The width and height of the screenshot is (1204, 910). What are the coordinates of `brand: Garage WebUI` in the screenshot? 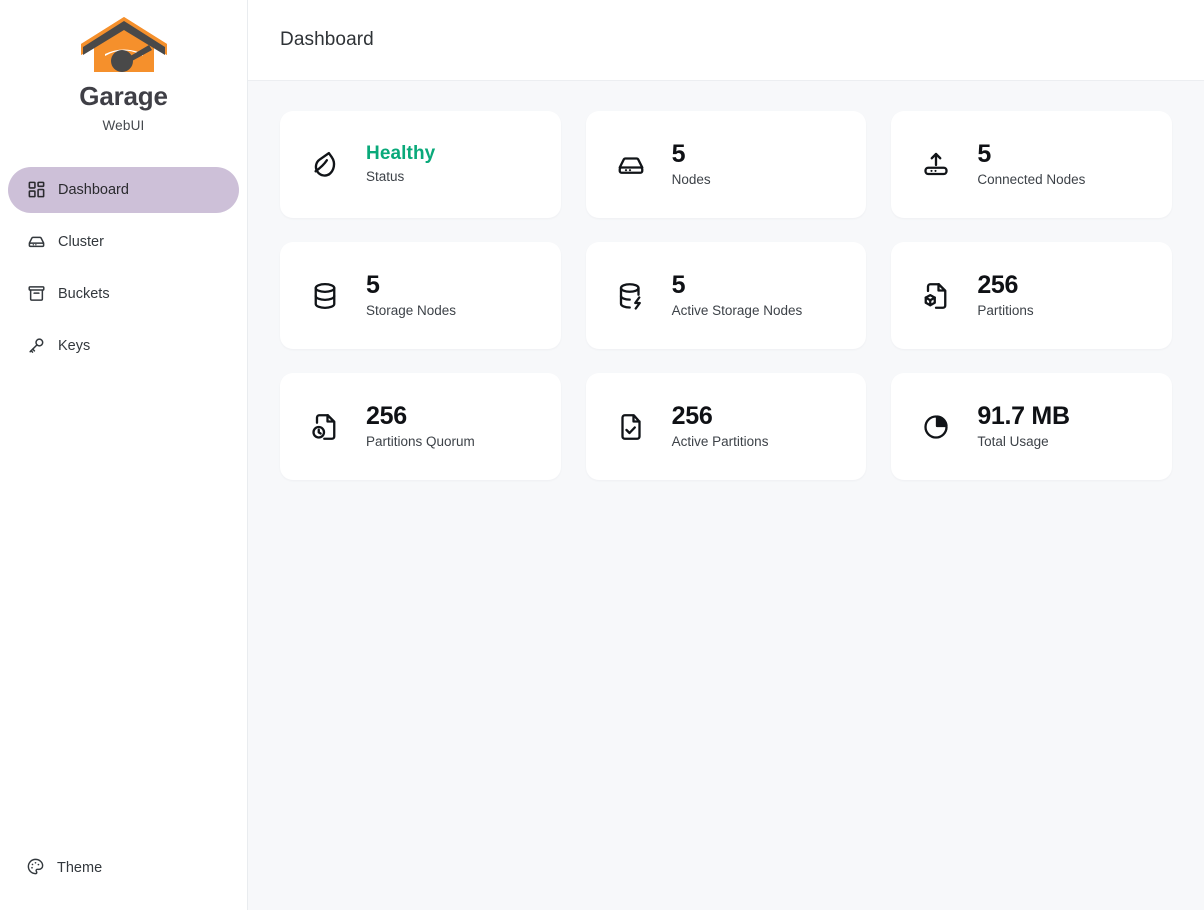 It's located at (123, 66).